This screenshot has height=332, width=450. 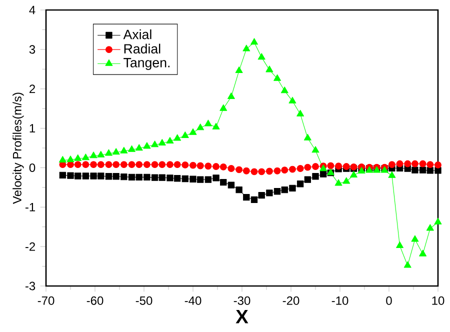 What do you see at coordinates (30, 246) in the screenshot?
I see `y-tick-label: -2` at bounding box center [30, 246].